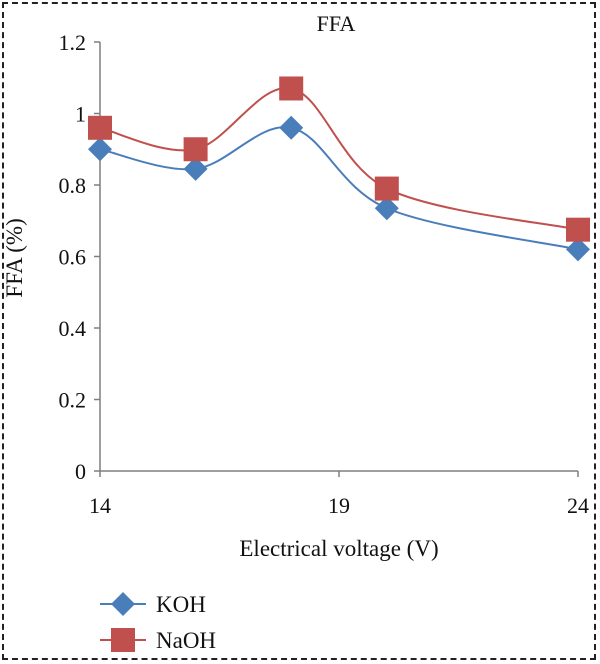  I want to click on x-tick-label: 14, so click(100, 505).